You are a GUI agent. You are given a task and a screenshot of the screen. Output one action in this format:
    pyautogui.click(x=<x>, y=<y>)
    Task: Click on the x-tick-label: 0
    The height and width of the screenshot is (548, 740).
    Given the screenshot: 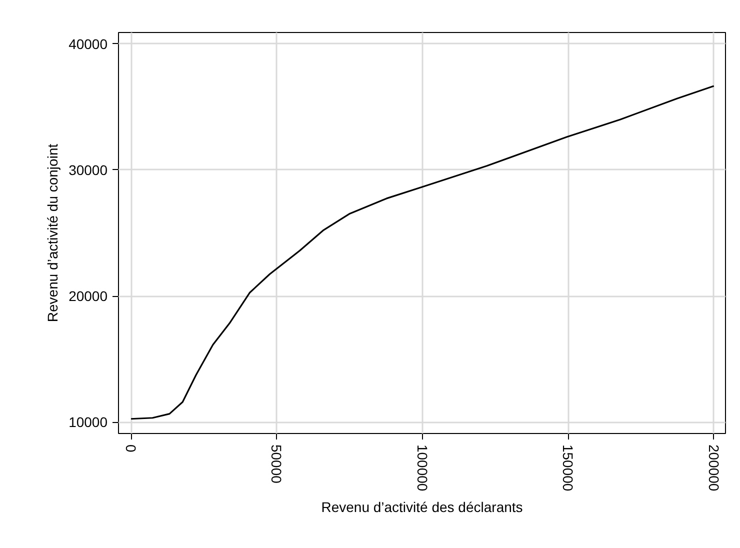 What is the action you would take?
    pyautogui.click(x=131, y=448)
    